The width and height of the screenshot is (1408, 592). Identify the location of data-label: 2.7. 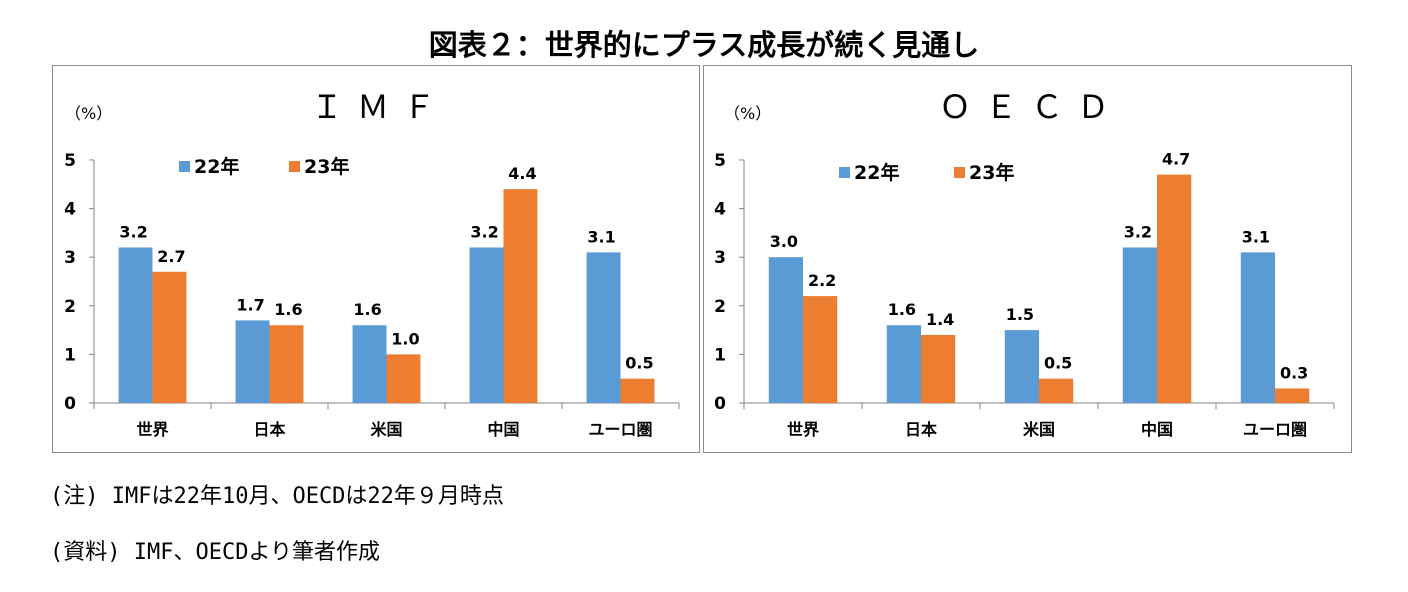
(171, 256).